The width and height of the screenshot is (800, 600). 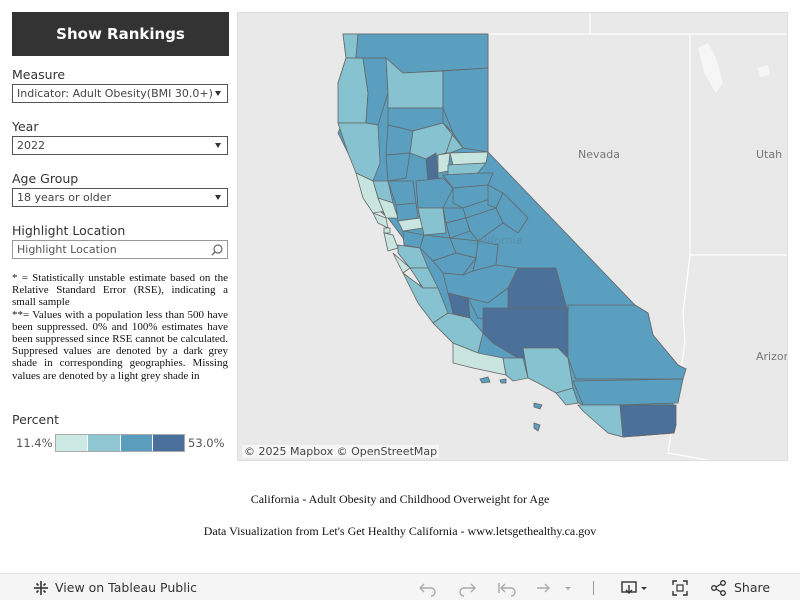 What do you see at coordinates (772, 356) in the screenshot?
I see `state-label-arizona: Arizona` at bounding box center [772, 356].